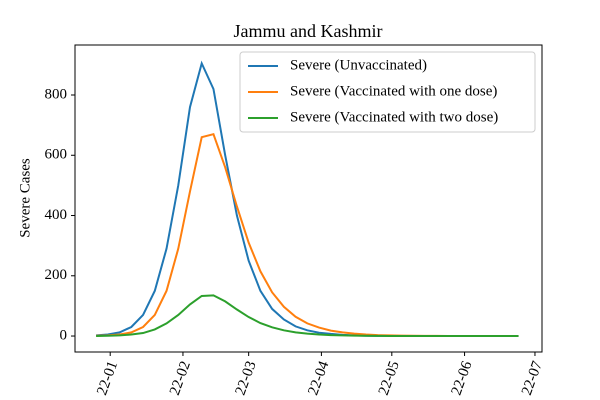 The width and height of the screenshot is (600, 400). Describe the element at coordinates (56, 215) in the screenshot. I see `y-tick-label: 400` at that location.